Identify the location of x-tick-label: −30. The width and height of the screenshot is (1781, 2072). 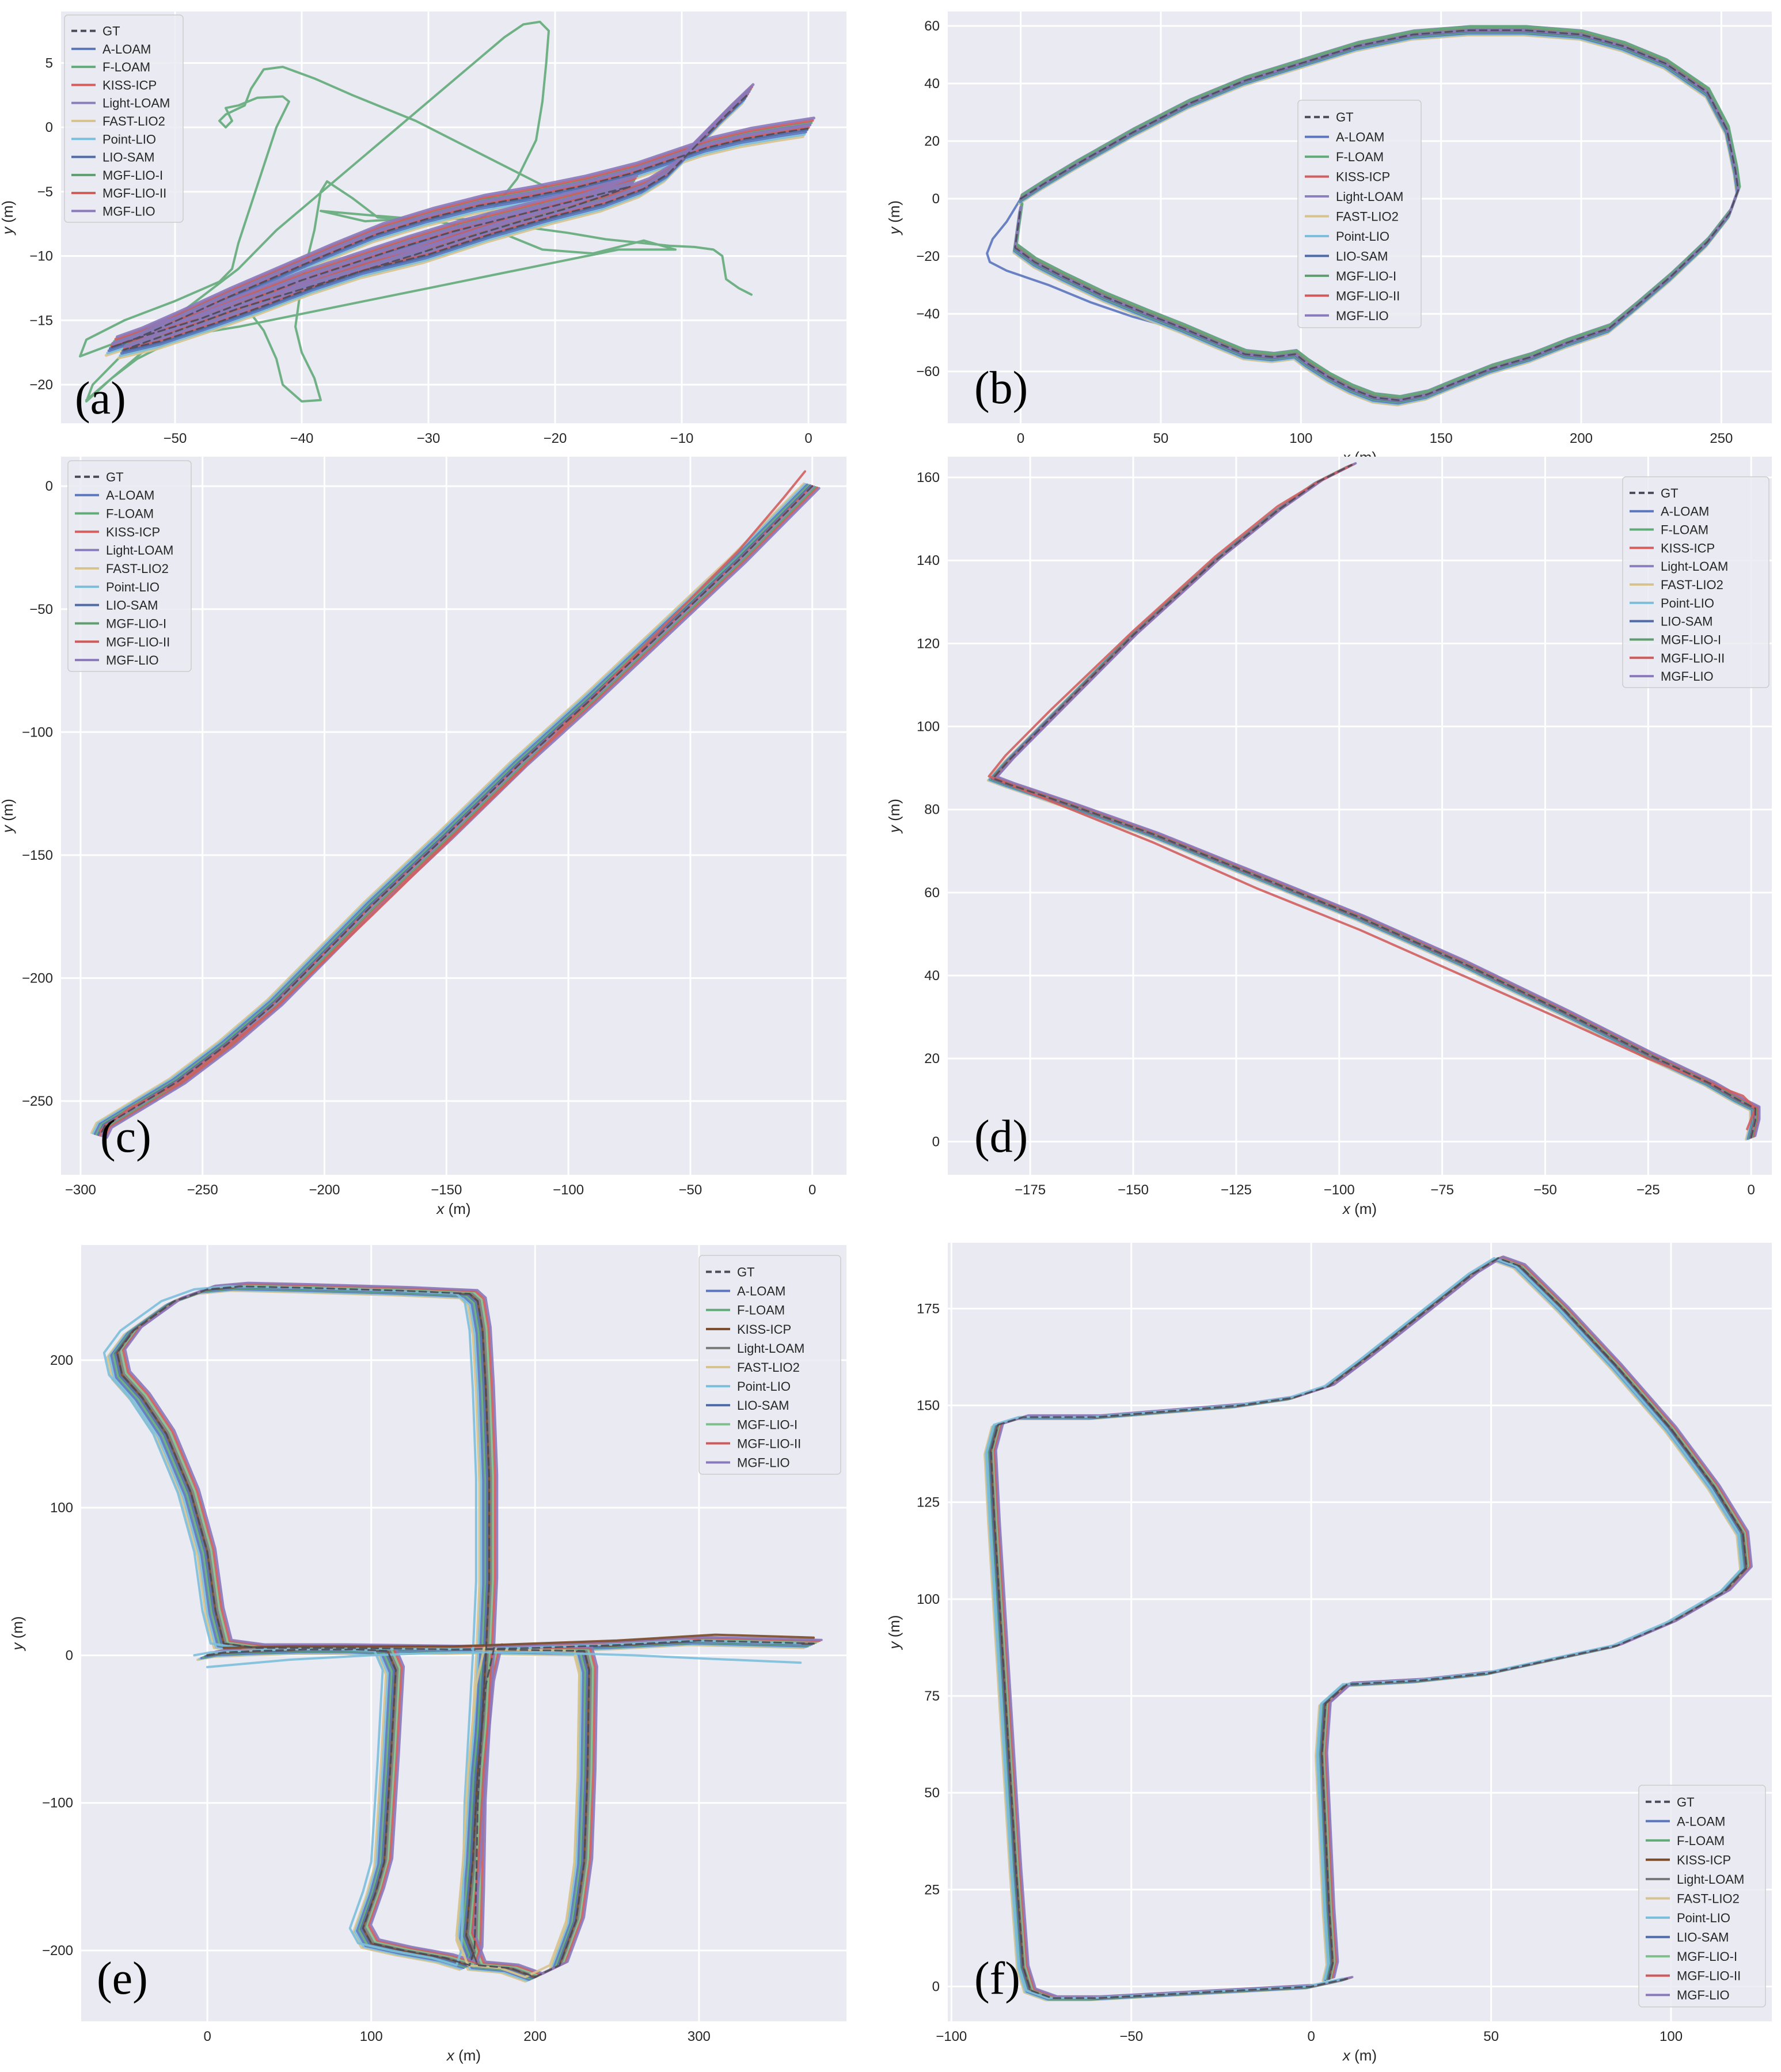
(428, 438).